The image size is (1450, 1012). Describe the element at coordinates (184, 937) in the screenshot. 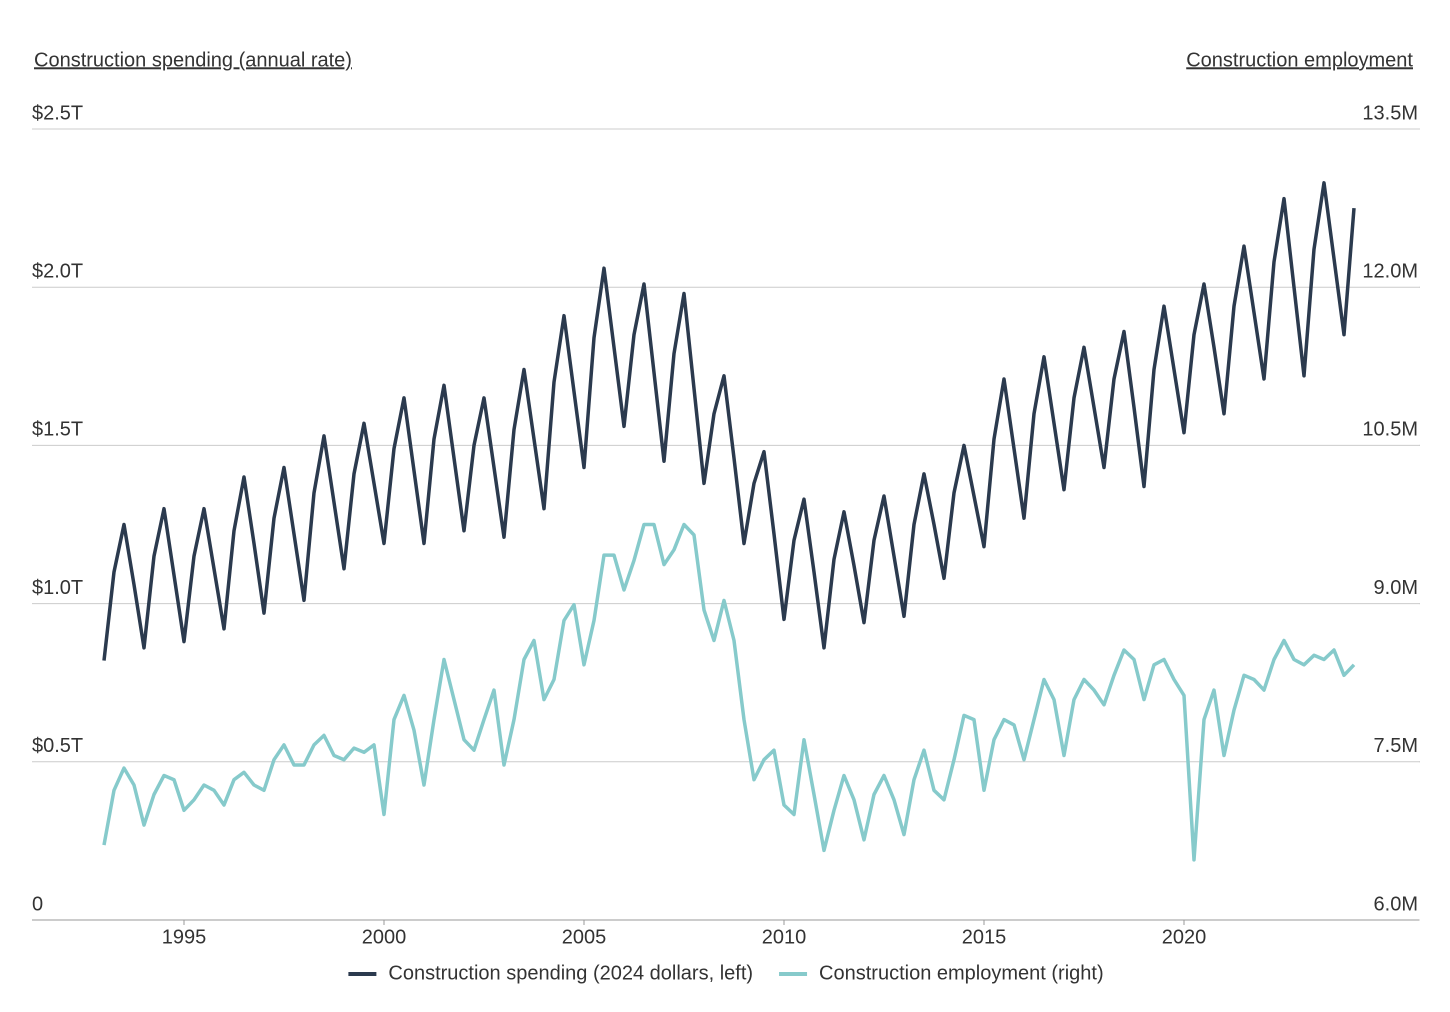

I see `x-tick-label: 1995` at that location.